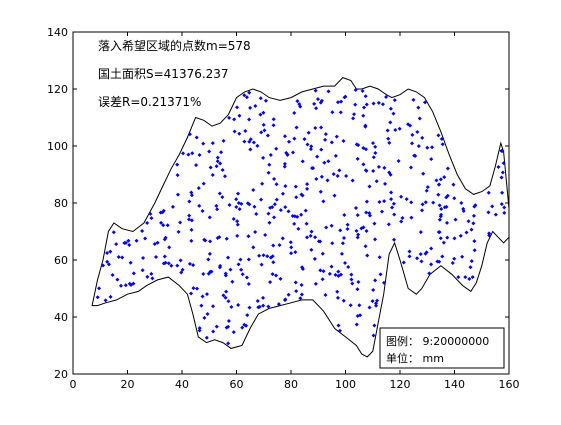 This screenshot has height=425, width=561. Describe the element at coordinates (149, 102) in the screenshot. I see `annotation-error: 误差R=0.21371%` at that location.